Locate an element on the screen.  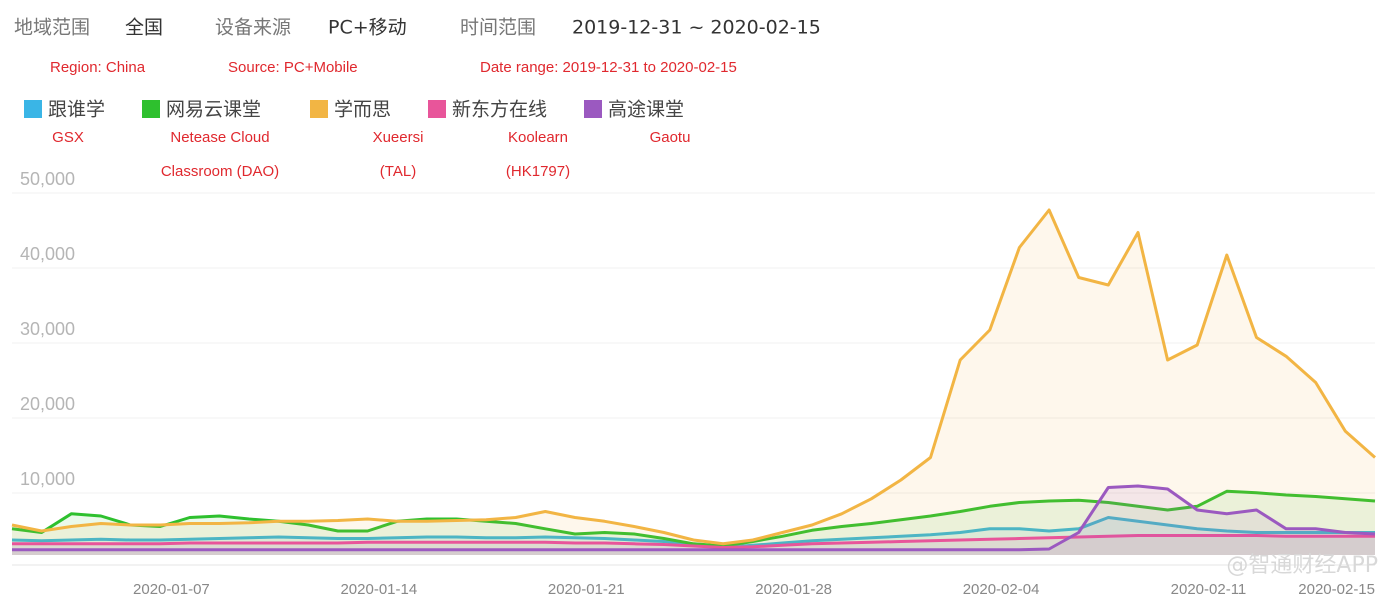
legend-label: 新东方在线 is located at coordinates (499, 110).